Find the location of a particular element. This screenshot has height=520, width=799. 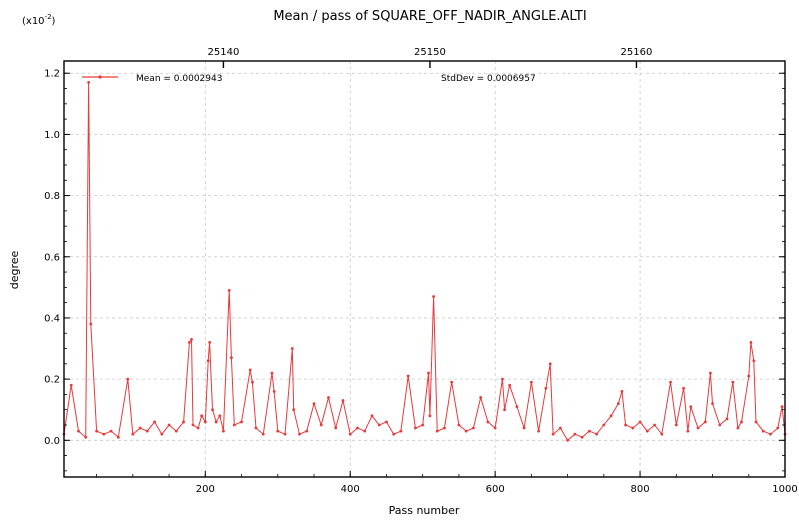

x-axis-label: Pass number is located at coordinates (424, 510).